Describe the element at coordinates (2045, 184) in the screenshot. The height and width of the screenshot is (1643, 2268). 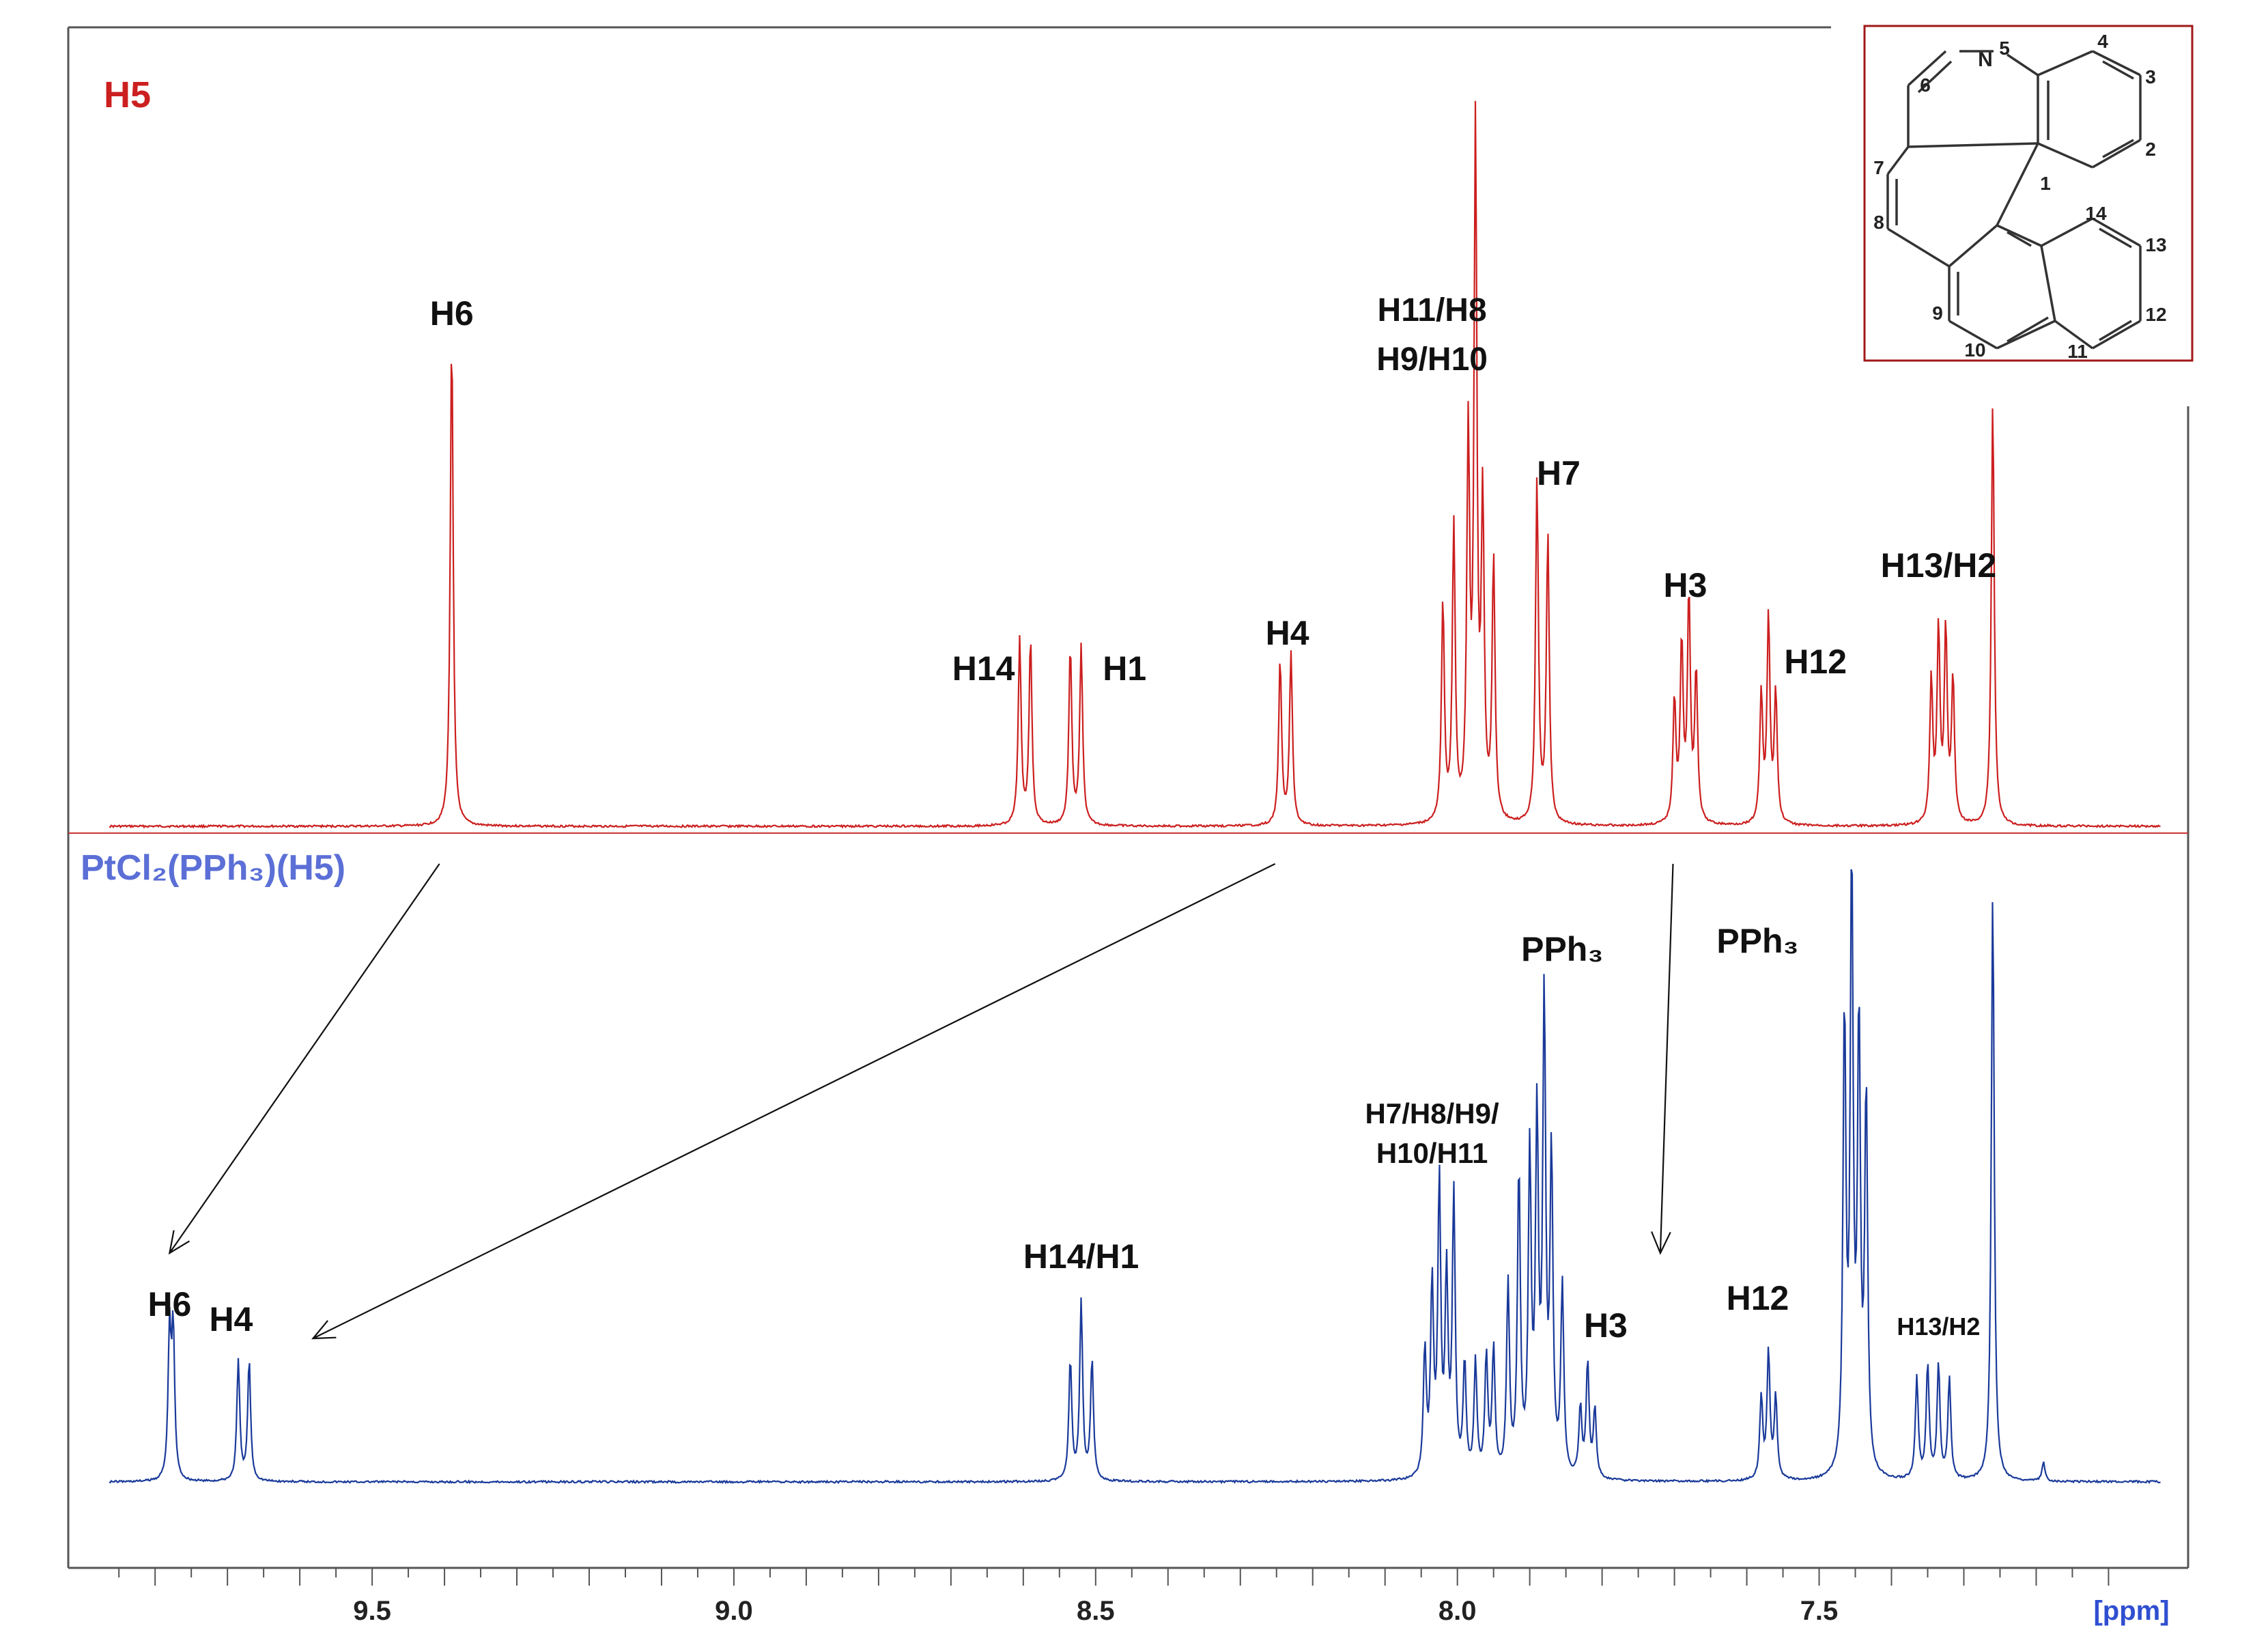
I see `structure-atom-number: 1` at that location.